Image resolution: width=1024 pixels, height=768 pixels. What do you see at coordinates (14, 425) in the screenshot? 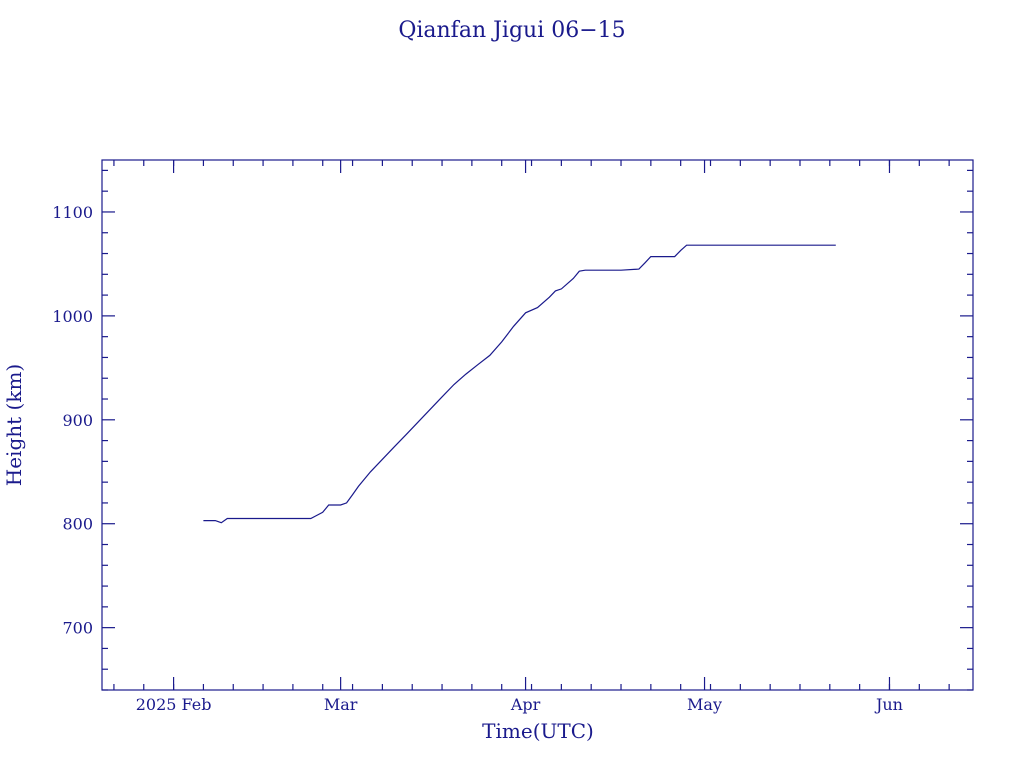
I see `y-axis-title: Height (km)` at bounding box center [14, 425].